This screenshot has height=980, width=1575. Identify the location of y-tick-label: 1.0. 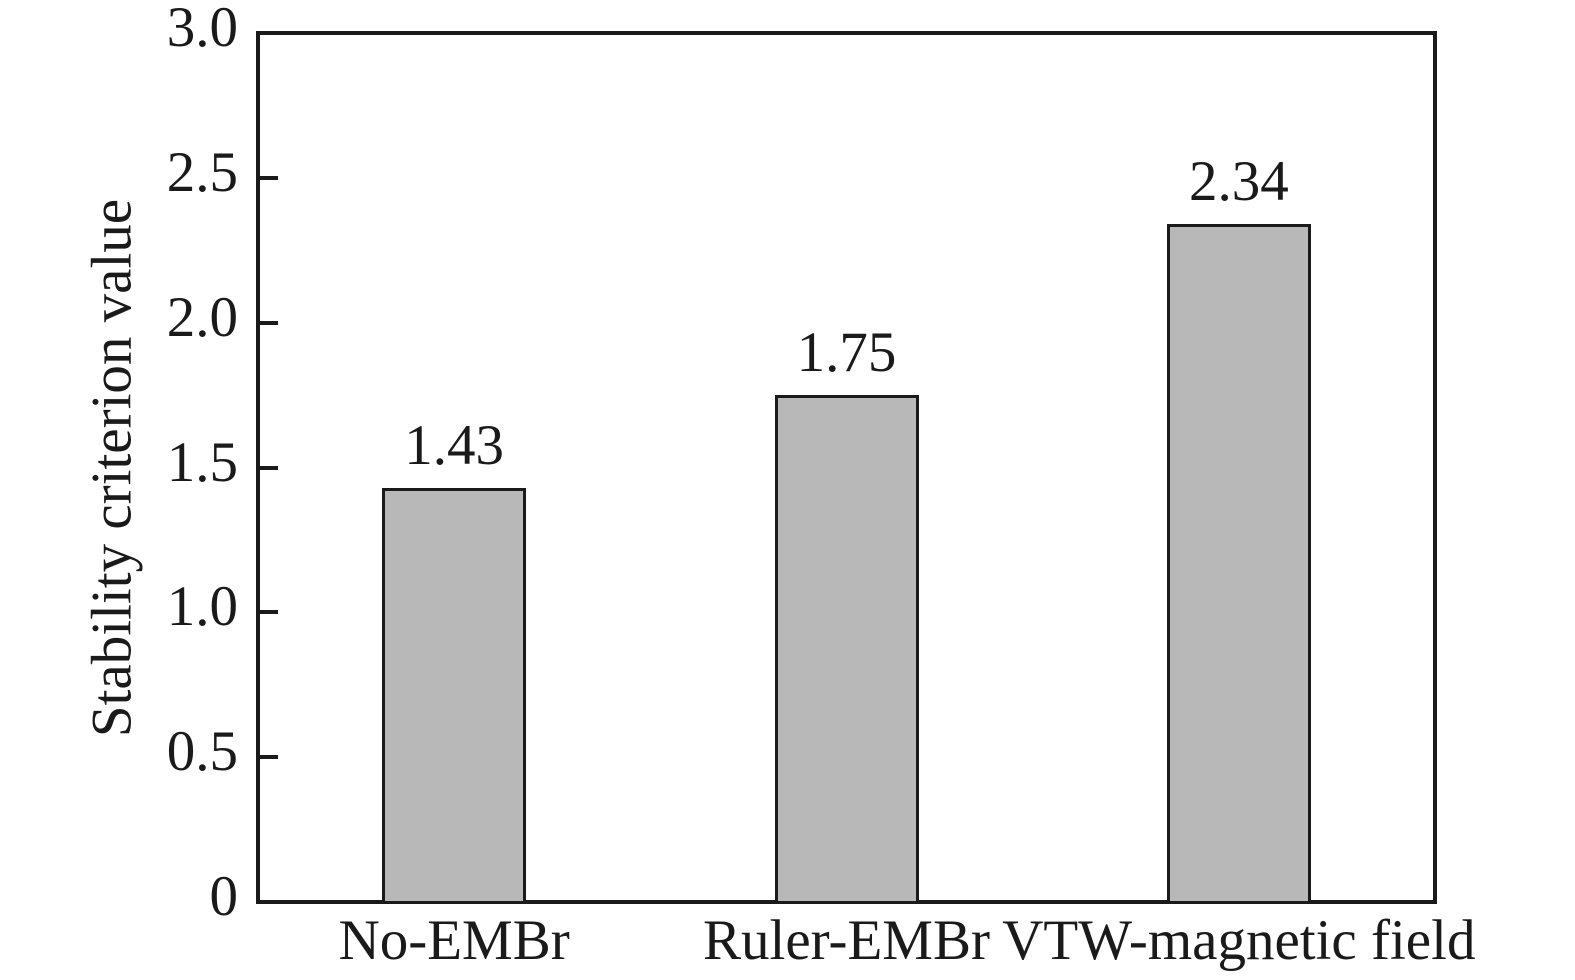
(202, 607).